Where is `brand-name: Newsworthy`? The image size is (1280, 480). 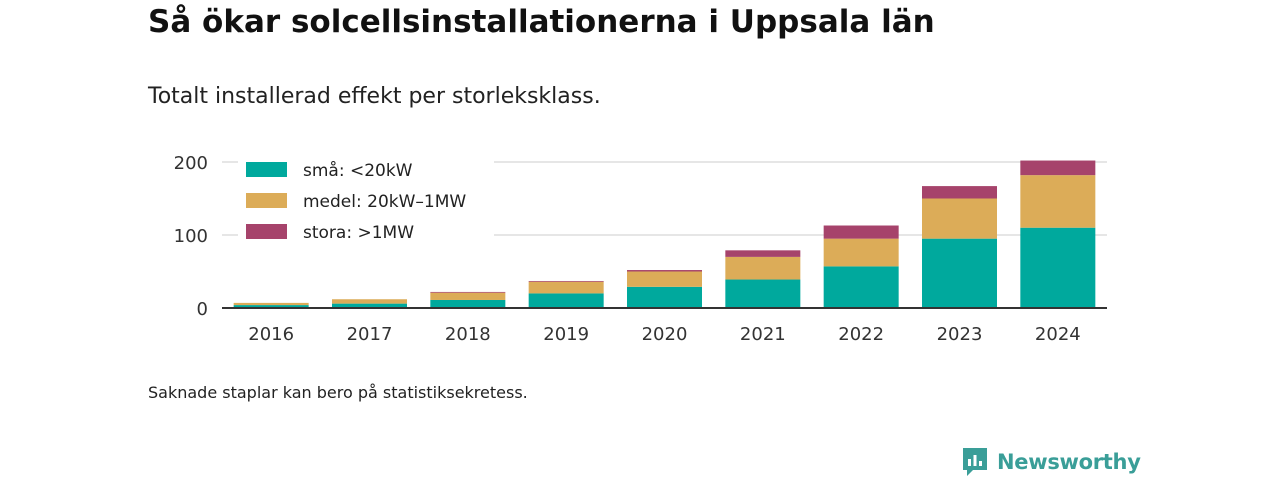 brand-name: Newsworthy is located at coordinates (1069, 462).